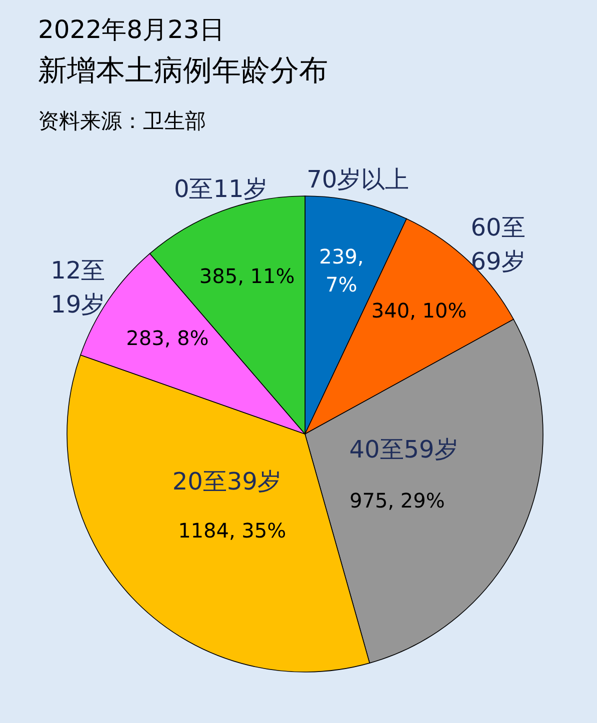  What do you see at coordinates (358, 178) in the screenshot?
I see `slice-label: 70岁以上` at bounding box center [358, 178].